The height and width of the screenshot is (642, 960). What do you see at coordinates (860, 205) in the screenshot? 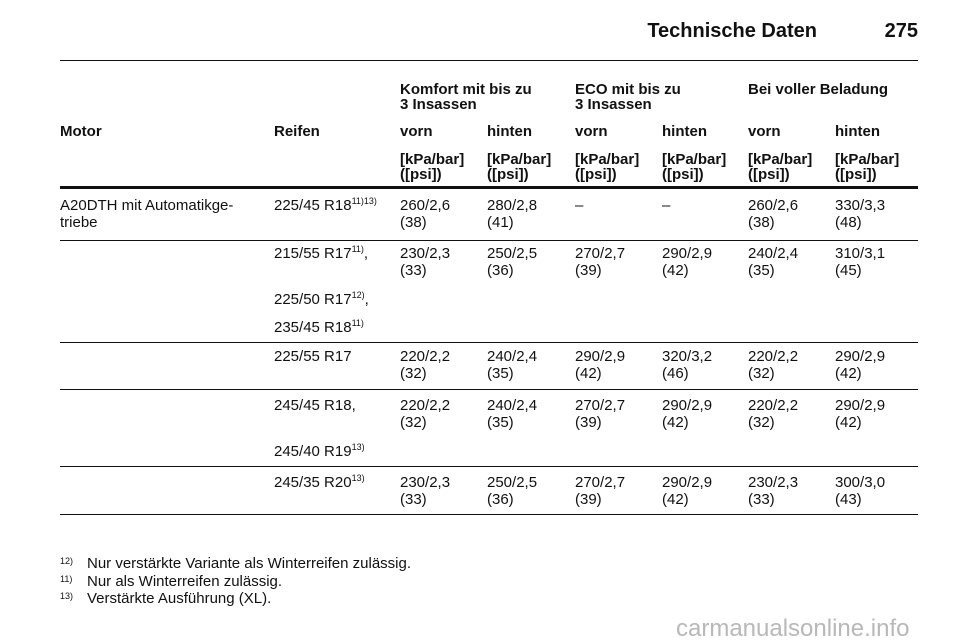
I see `pressure-value: 330/3,3` at bounding box center [860, 205].